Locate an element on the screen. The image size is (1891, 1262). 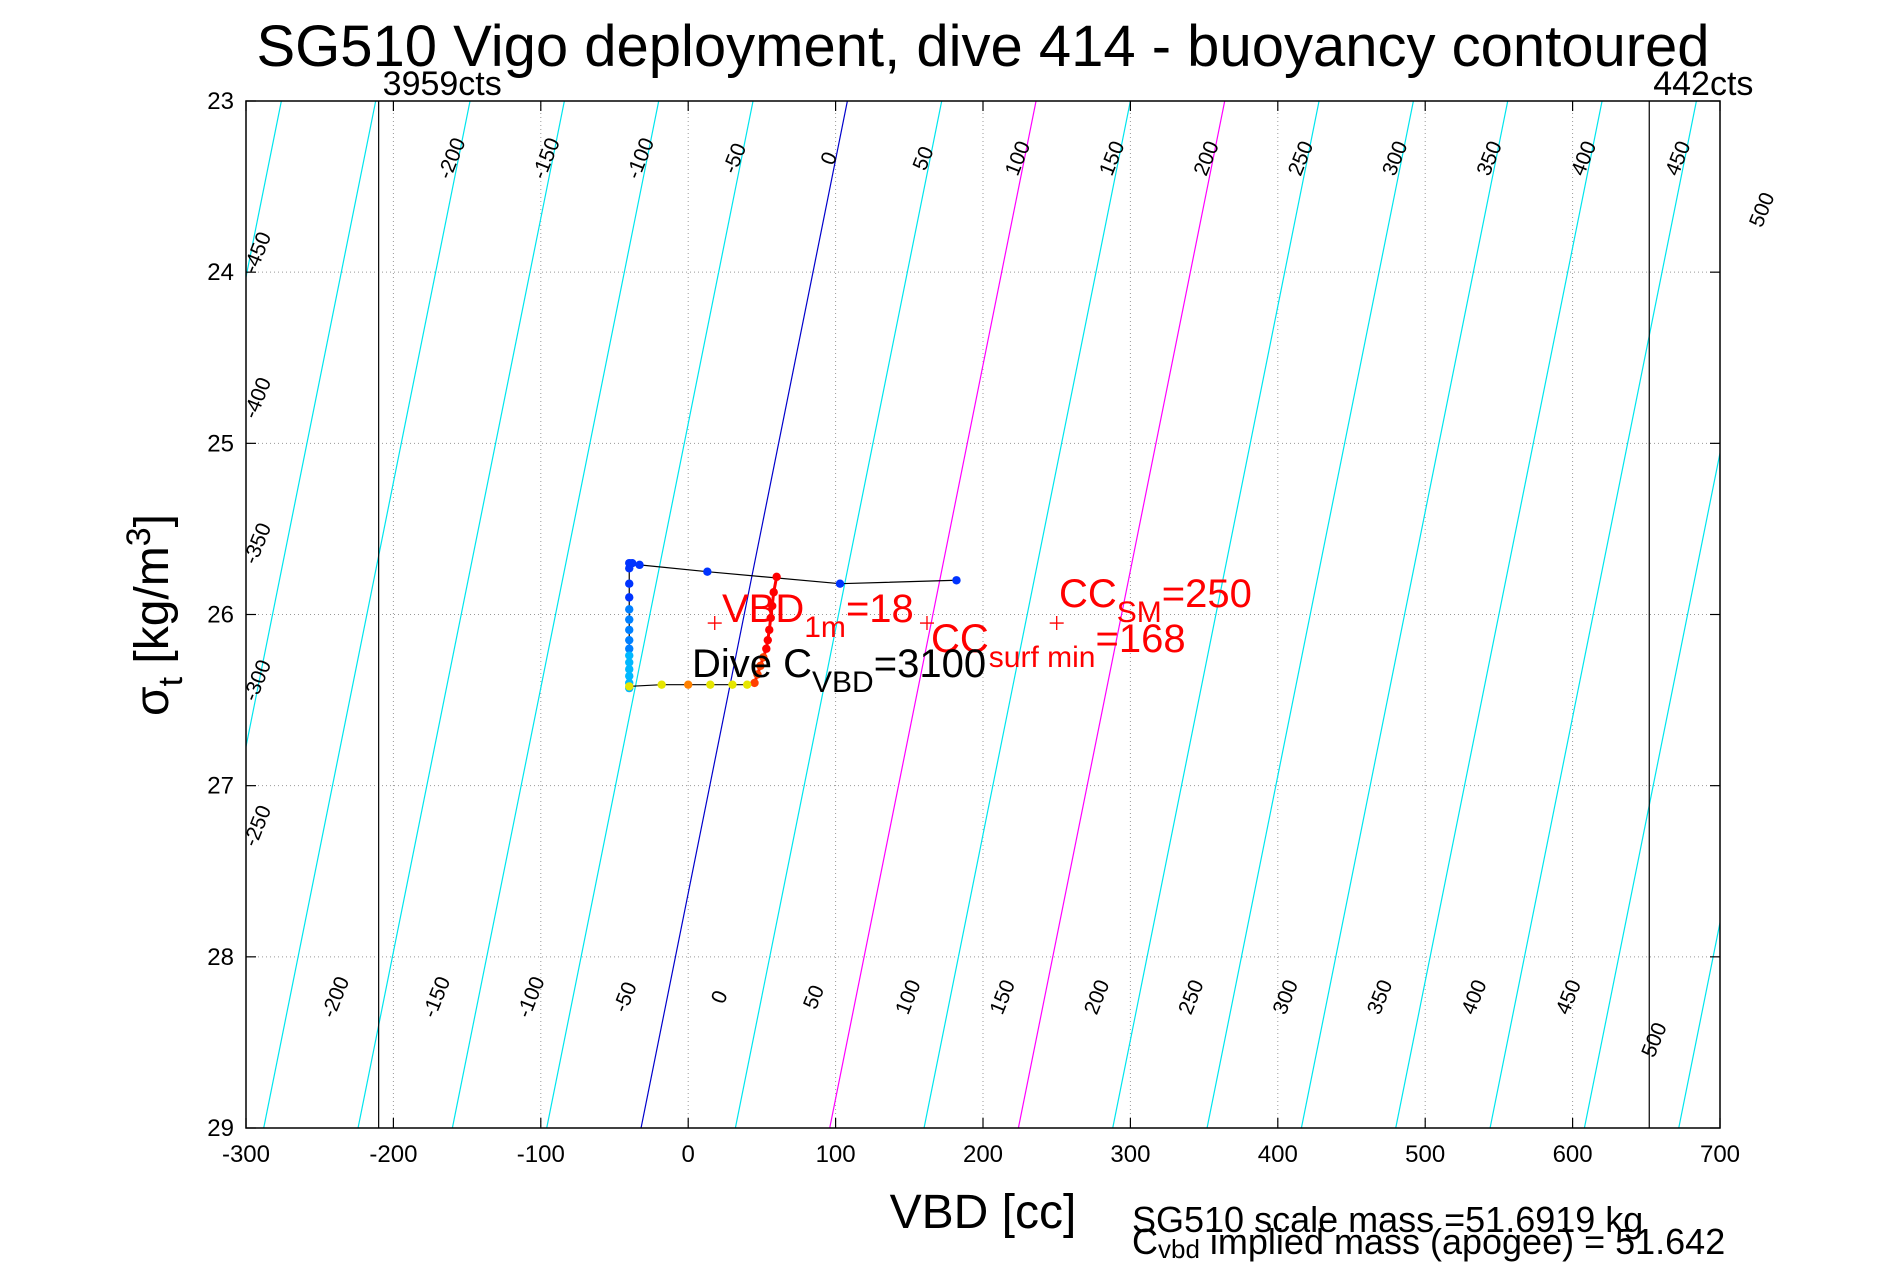
x-tick-label-400: 400 is located at coordinates (1278, 1154).